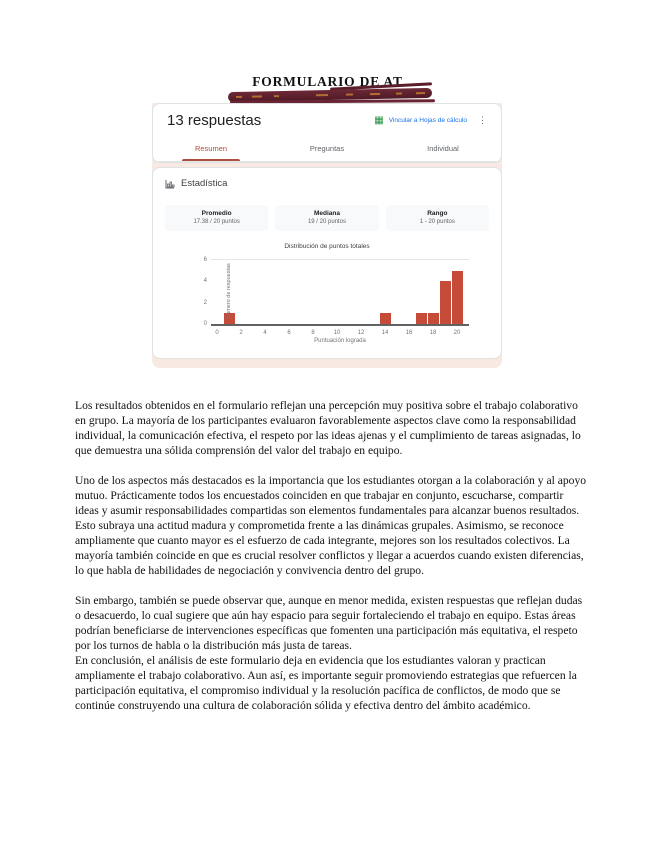 Image resolution: width=655 pixels, height=848 pixels. What do you see at coordinates (340, 341) in the screenshot?
I see `x-axis-label: Puntuación lograda` at bounding box center [340, 341].